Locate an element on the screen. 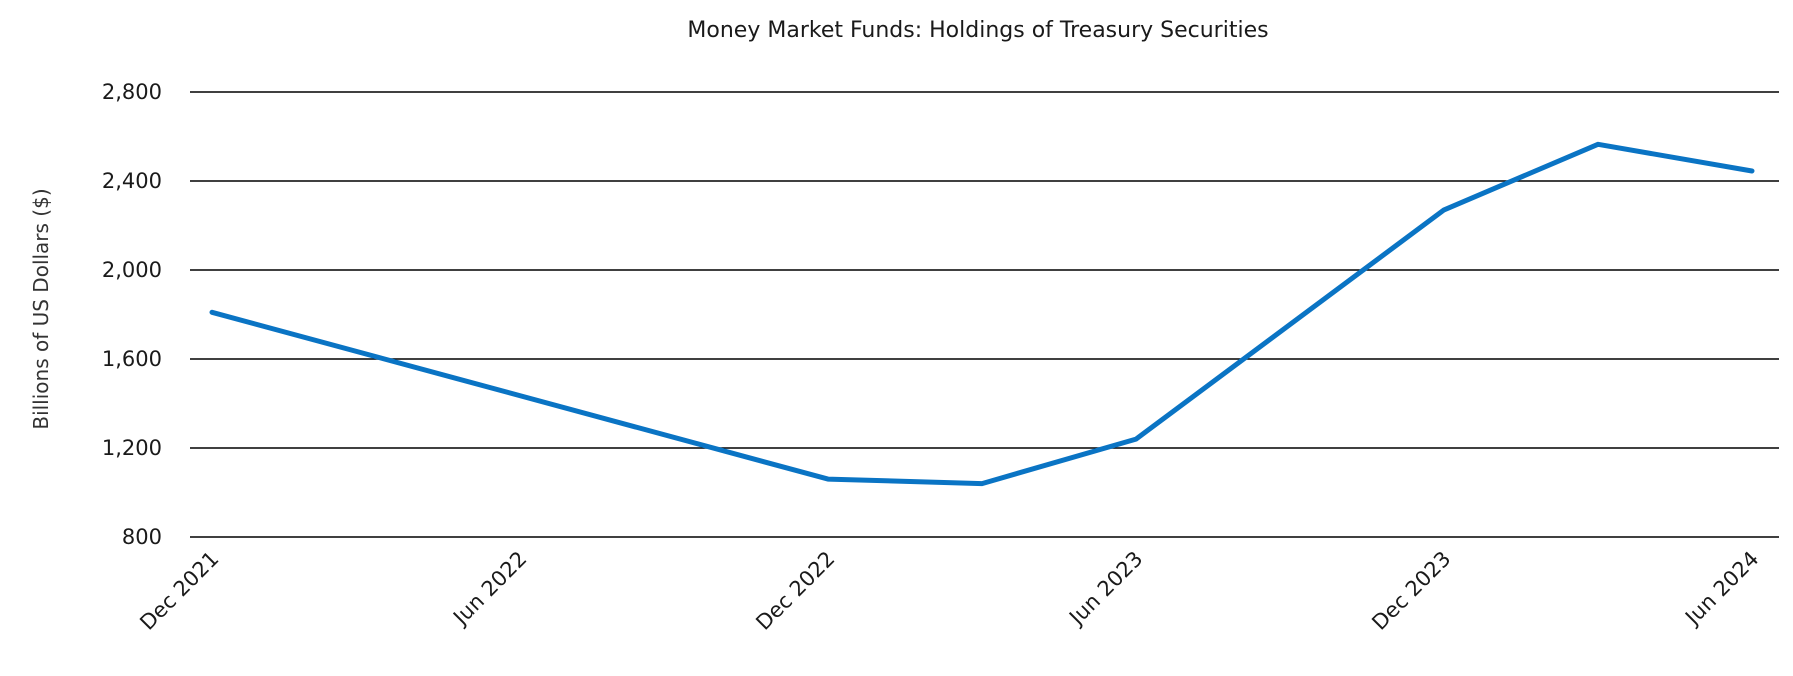  y-tick-label: 1,600 is located at coordinates (132, 359).